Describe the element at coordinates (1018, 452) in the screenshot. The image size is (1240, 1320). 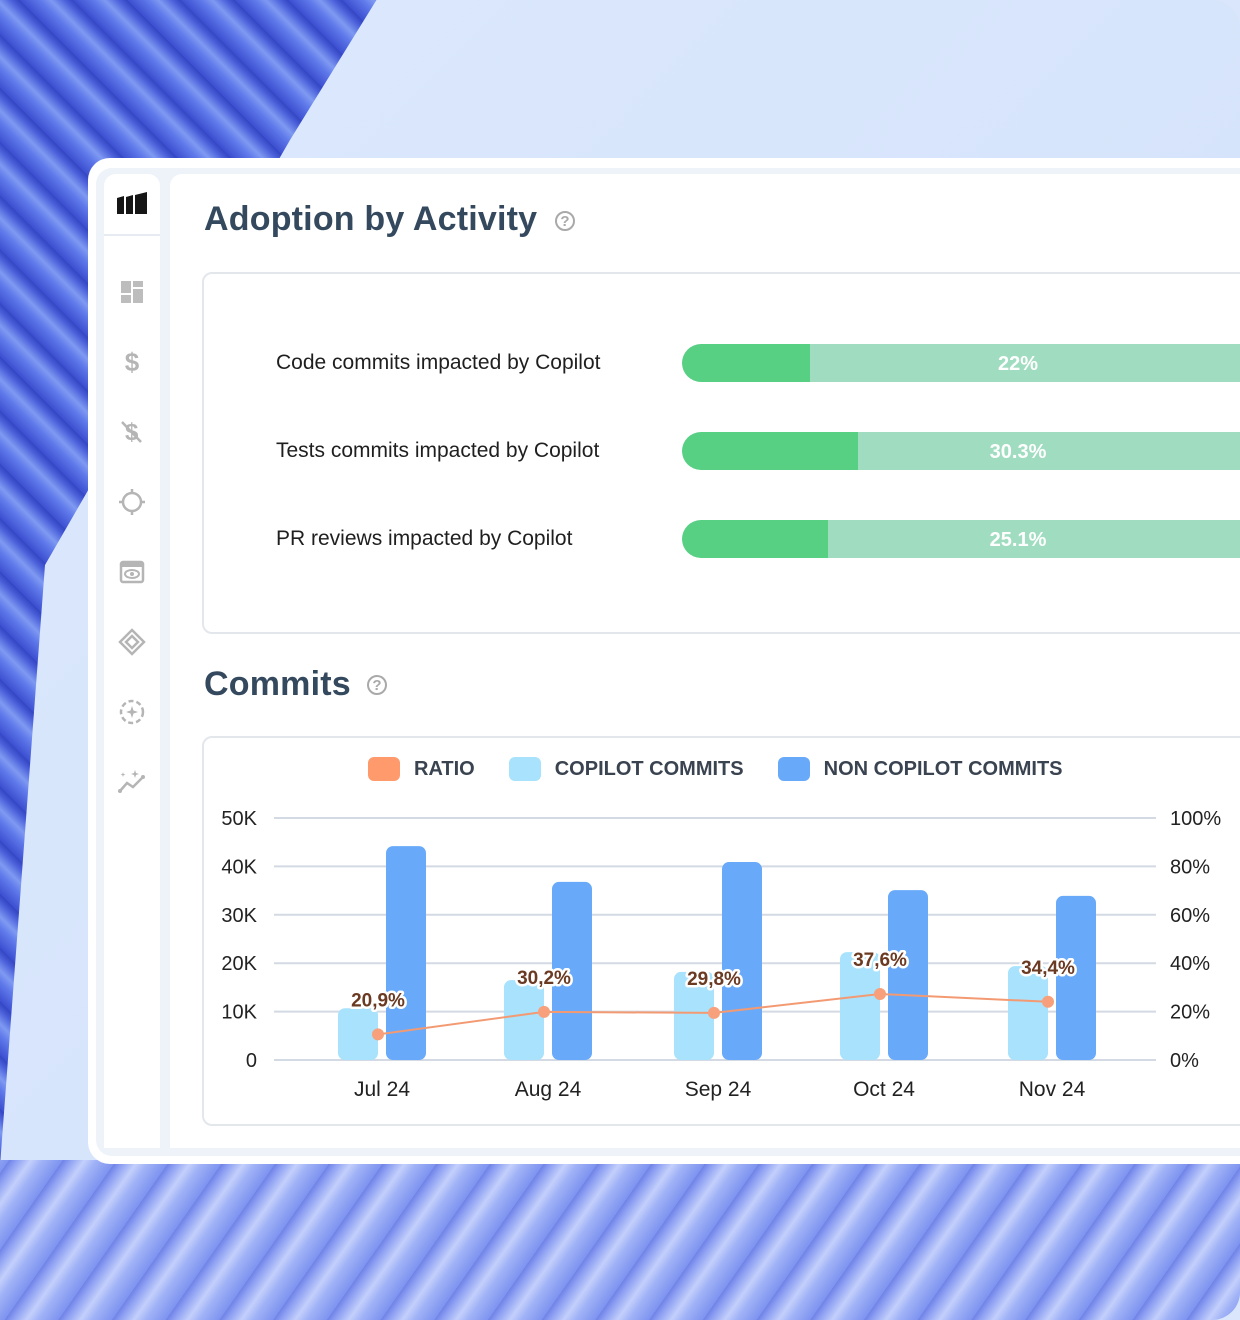
I see `adoption-progress-value: 30.3%` at that location.